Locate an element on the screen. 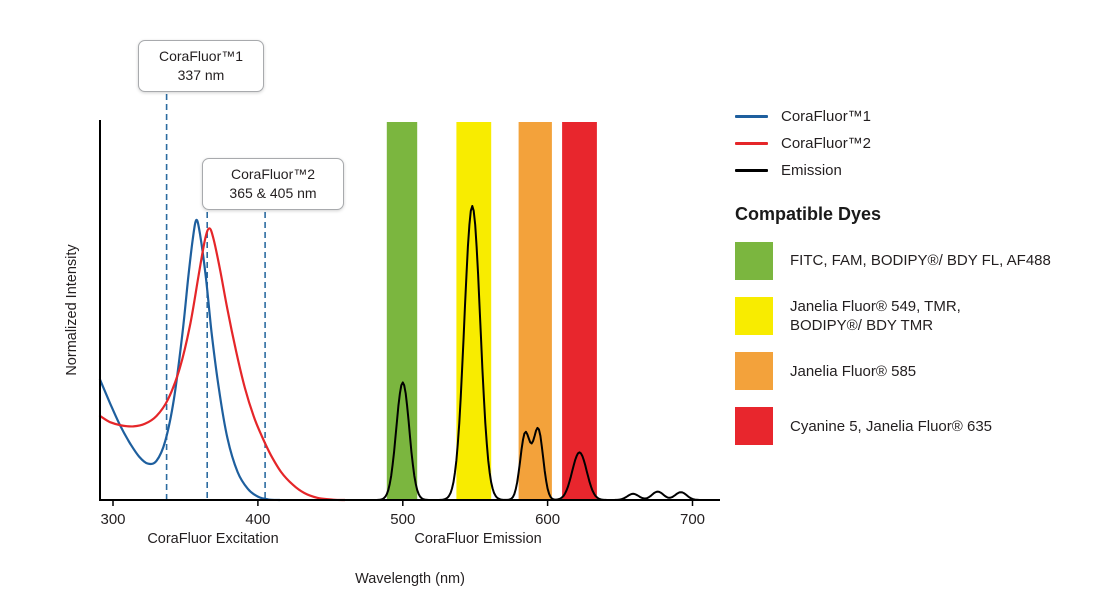 Image resolution: width=1110 pixels, height=612 pixels. dye-row-green: FITC, FAM, BODIPY®/ BDY FL, AF488 is located at coordinates (921, 261).